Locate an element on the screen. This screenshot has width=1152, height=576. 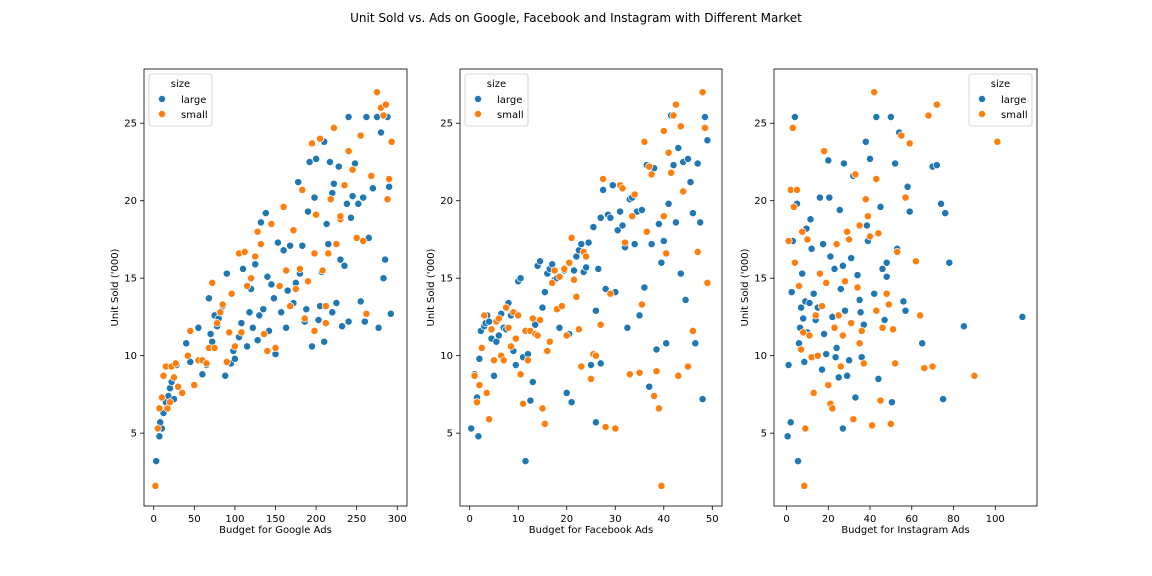
x-tick-label: 30 is located at coordinates (615, 519).